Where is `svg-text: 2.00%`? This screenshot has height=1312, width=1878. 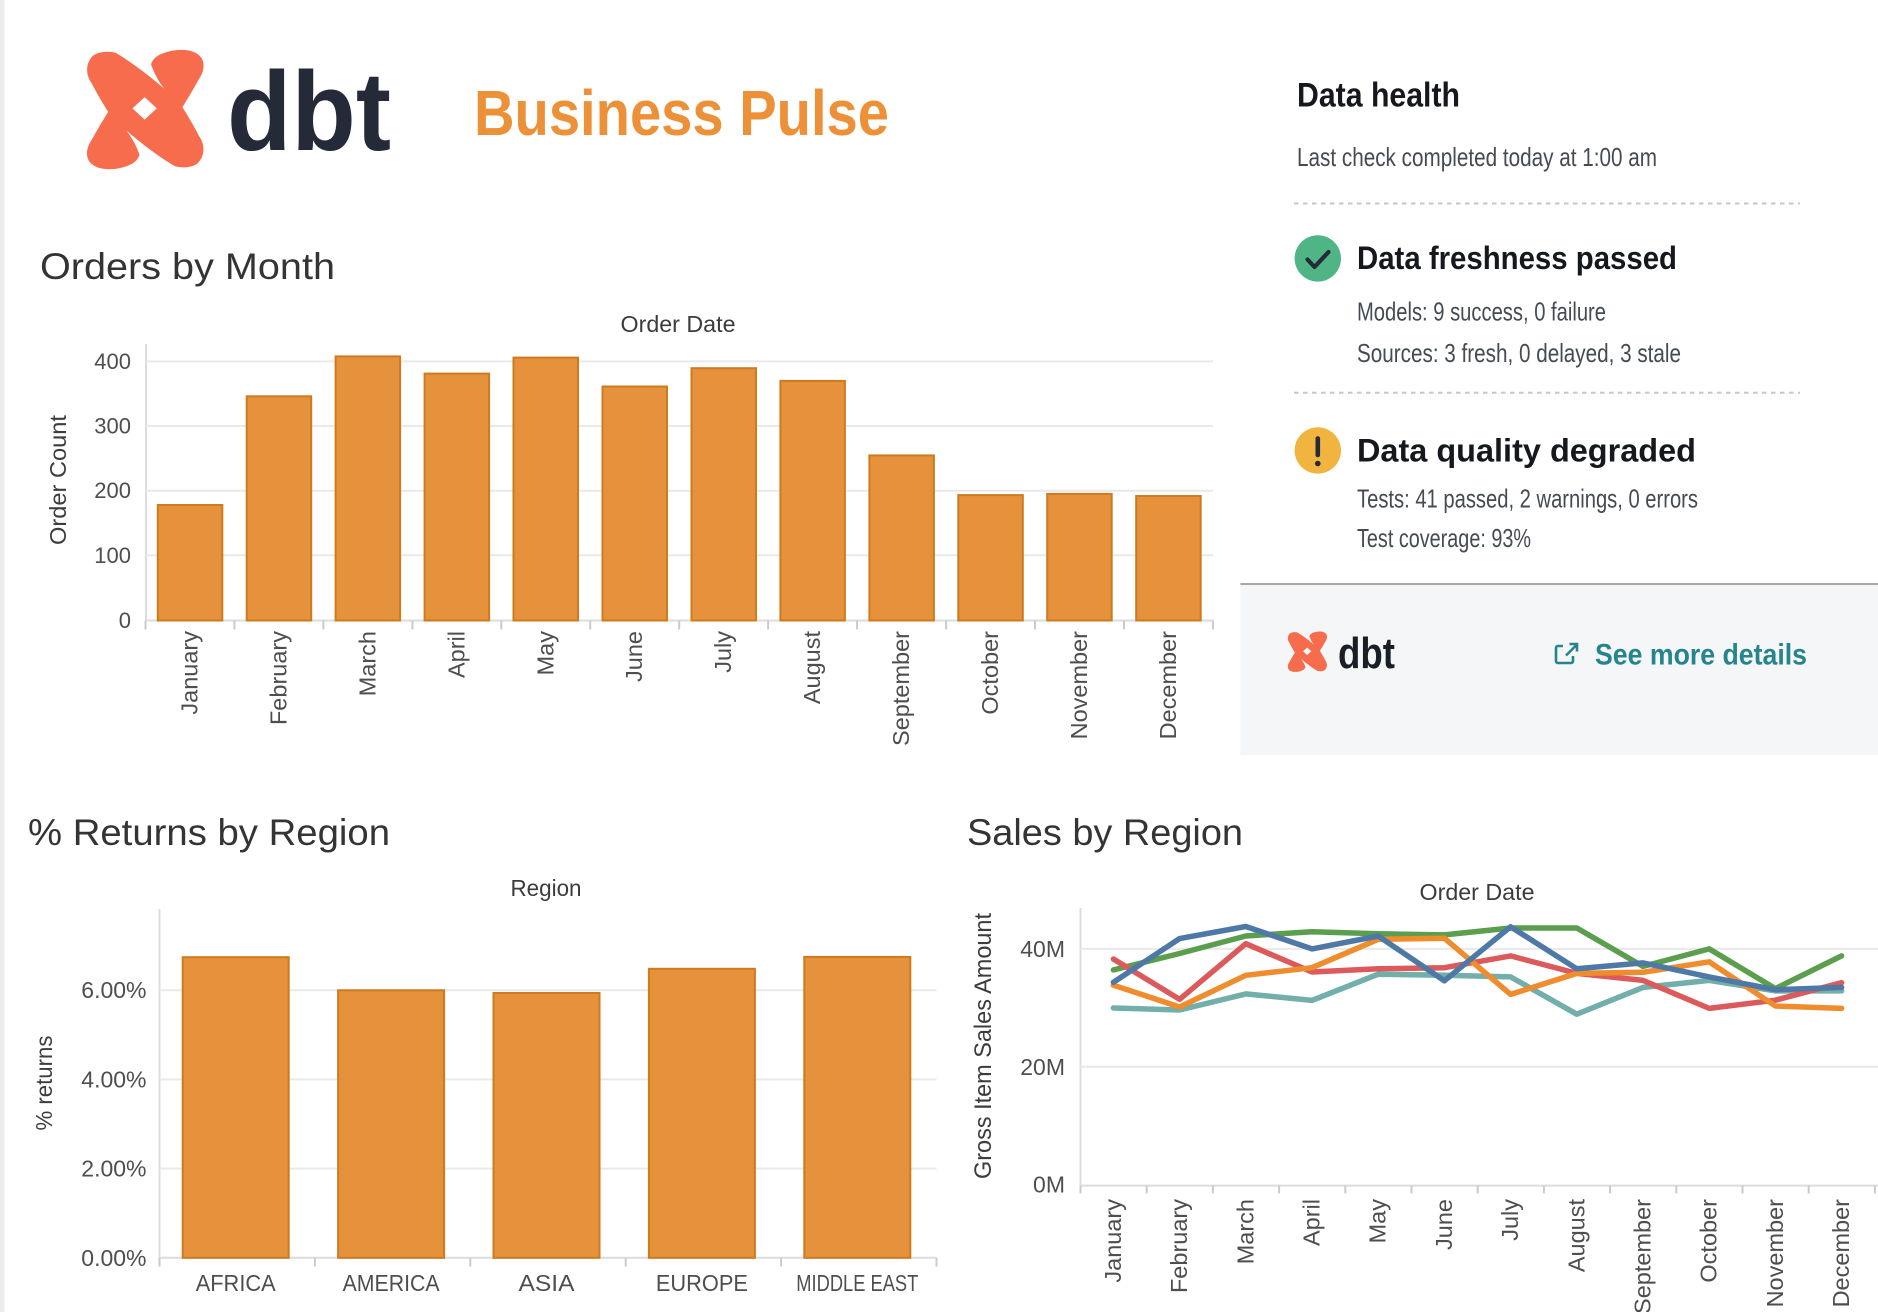 svg-text: 2.00% is located at coordinates (113, 1169).